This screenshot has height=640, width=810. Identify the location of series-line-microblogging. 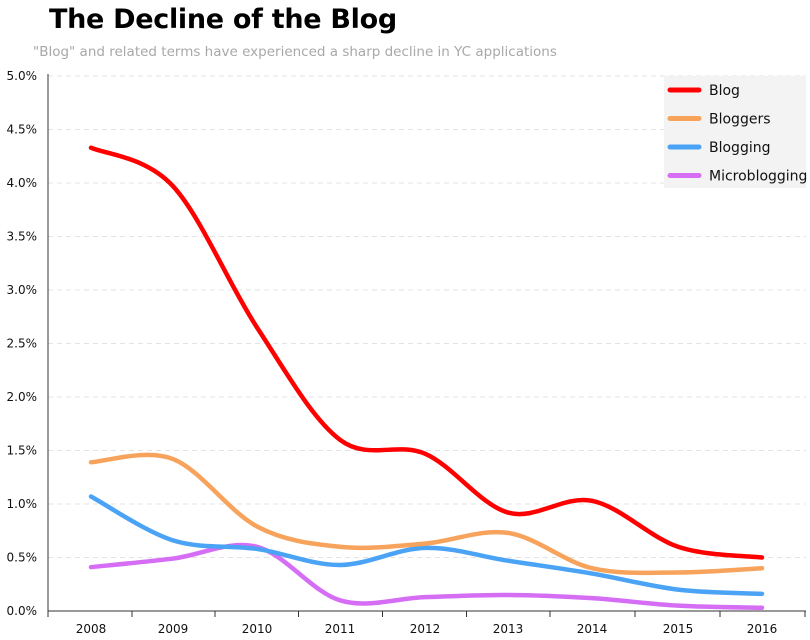
(426, 576).